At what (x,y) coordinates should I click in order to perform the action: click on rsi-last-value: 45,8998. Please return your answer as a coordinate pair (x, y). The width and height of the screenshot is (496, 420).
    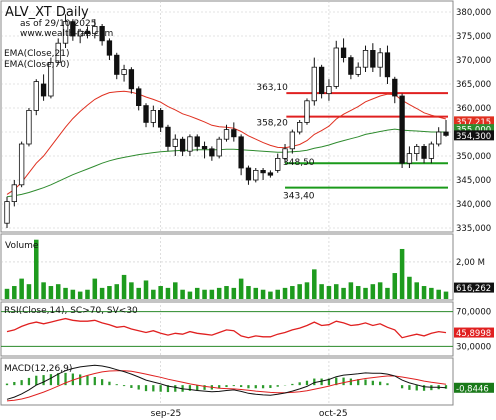
    Looking at the image, I should click on (473, 334).